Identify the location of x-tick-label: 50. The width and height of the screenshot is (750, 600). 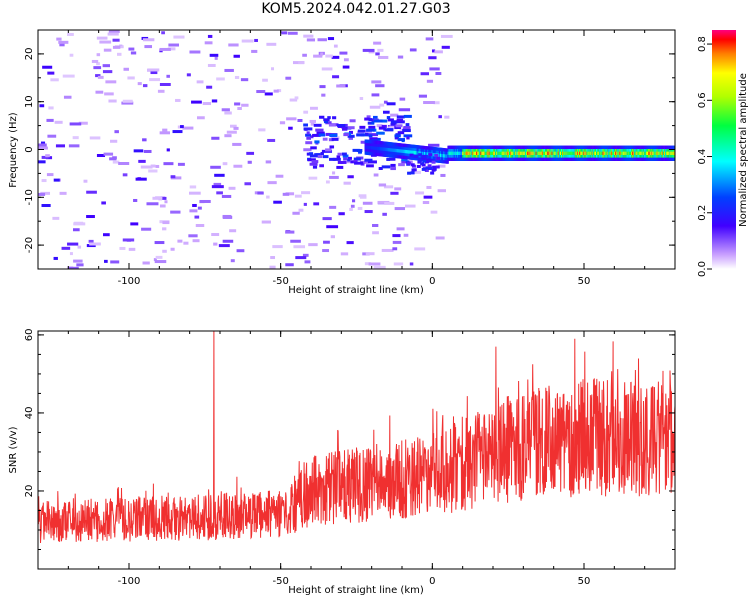
(584, 281).